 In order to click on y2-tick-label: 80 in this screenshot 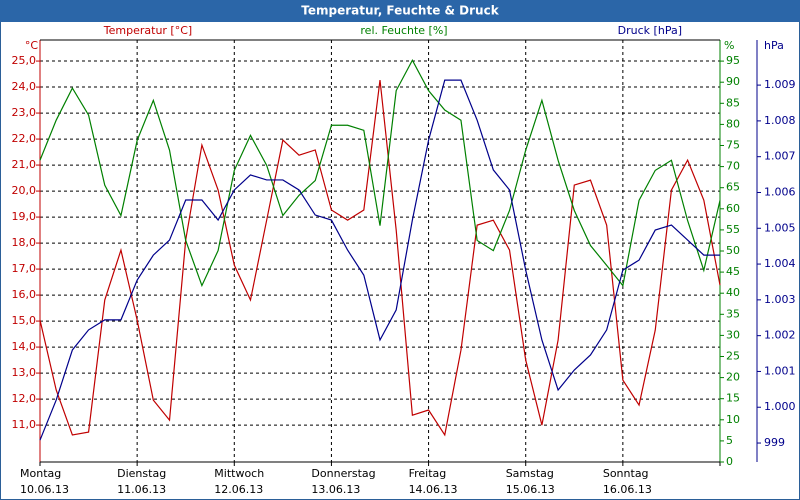, I will do `click(733, 123)`.